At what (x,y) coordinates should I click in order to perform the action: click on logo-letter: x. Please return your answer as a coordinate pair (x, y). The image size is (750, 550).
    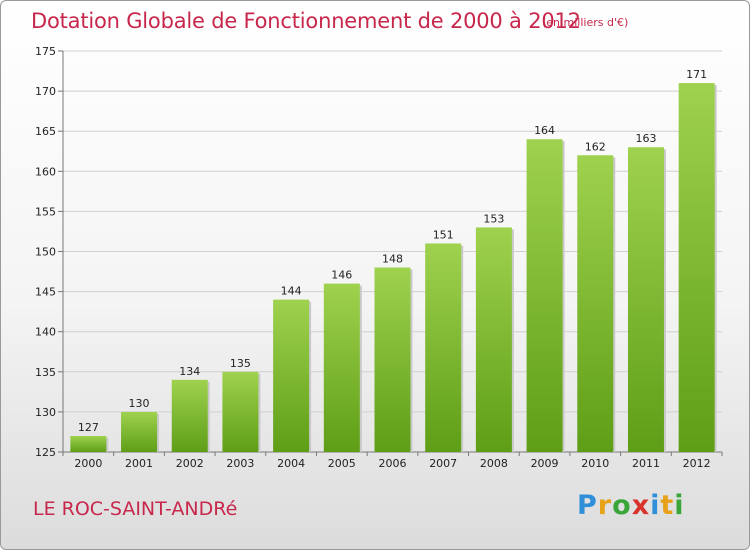
    Looking at the image, I should click on (641, 505).